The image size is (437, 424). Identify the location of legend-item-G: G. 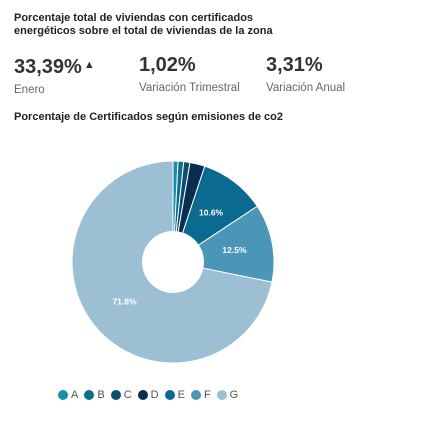
(227, 395).